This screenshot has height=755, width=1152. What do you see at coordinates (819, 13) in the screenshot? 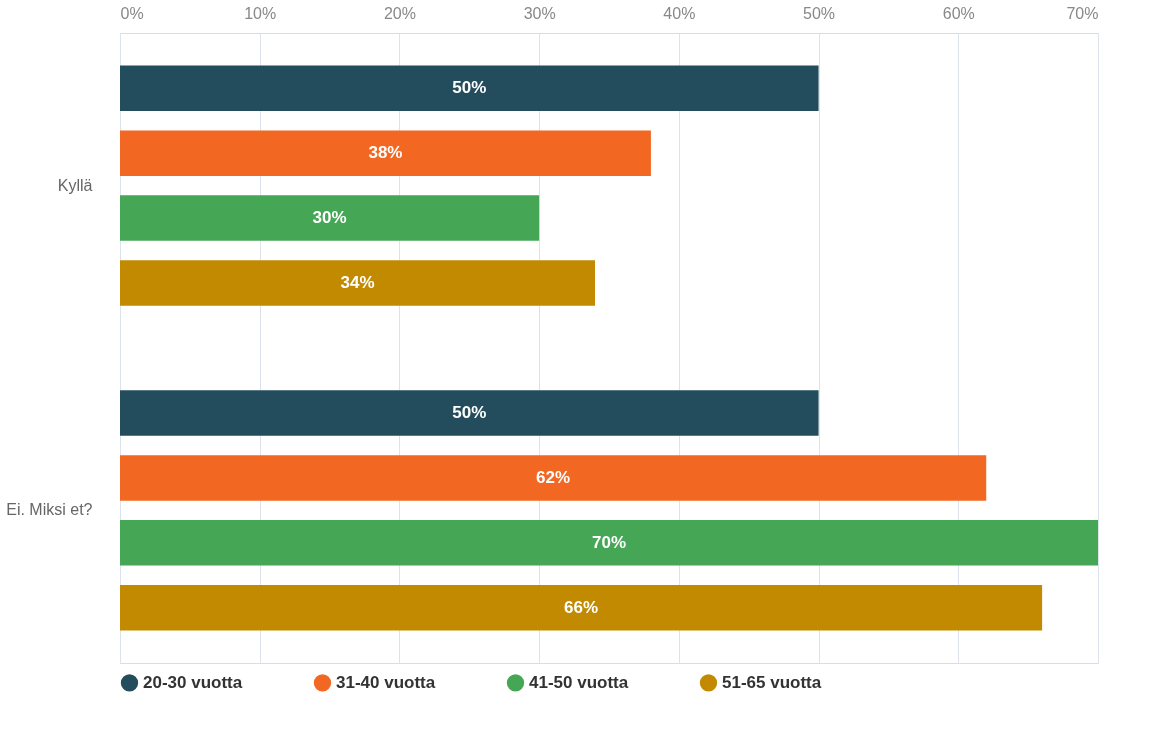
I see `x-tick-label: 50%` at bounding box center [819, 13].